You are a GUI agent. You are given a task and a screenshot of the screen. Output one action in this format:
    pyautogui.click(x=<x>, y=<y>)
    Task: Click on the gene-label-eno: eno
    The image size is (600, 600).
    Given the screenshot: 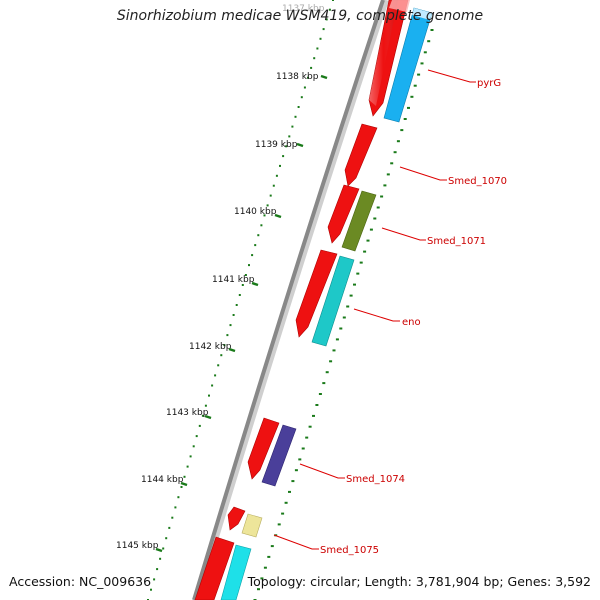 What is the action you would take?
    pyautogui.click(x=411, y=322)
    